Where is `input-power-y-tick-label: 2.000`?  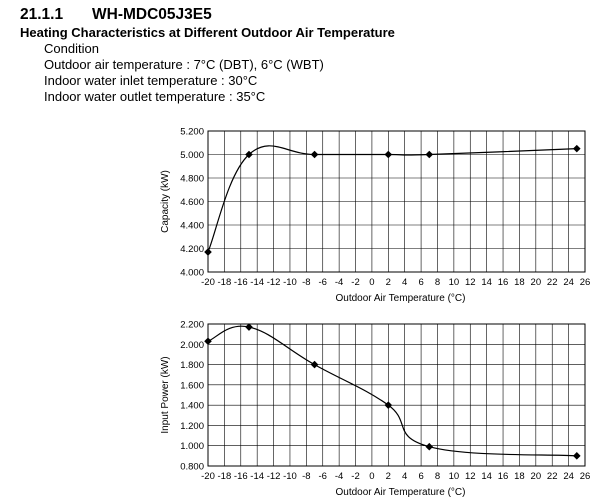
input-power-y-tick-label: 2.000 is located at coordinates (192, 345).